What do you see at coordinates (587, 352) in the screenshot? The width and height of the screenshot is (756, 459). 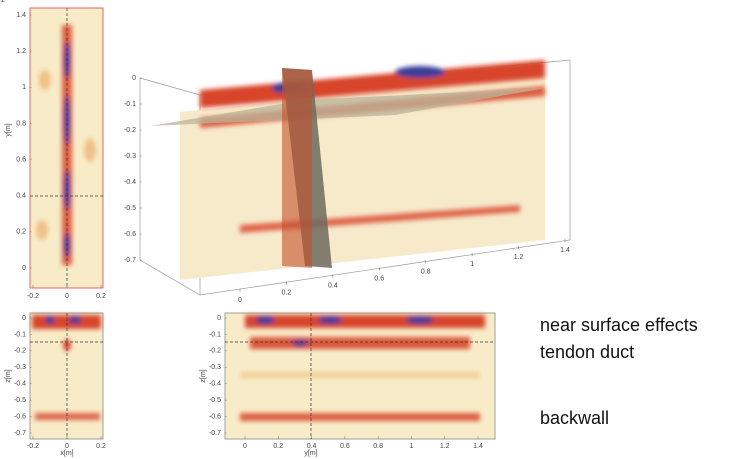 I see `annotation: tendon duct` at bounding box center [587, 352].